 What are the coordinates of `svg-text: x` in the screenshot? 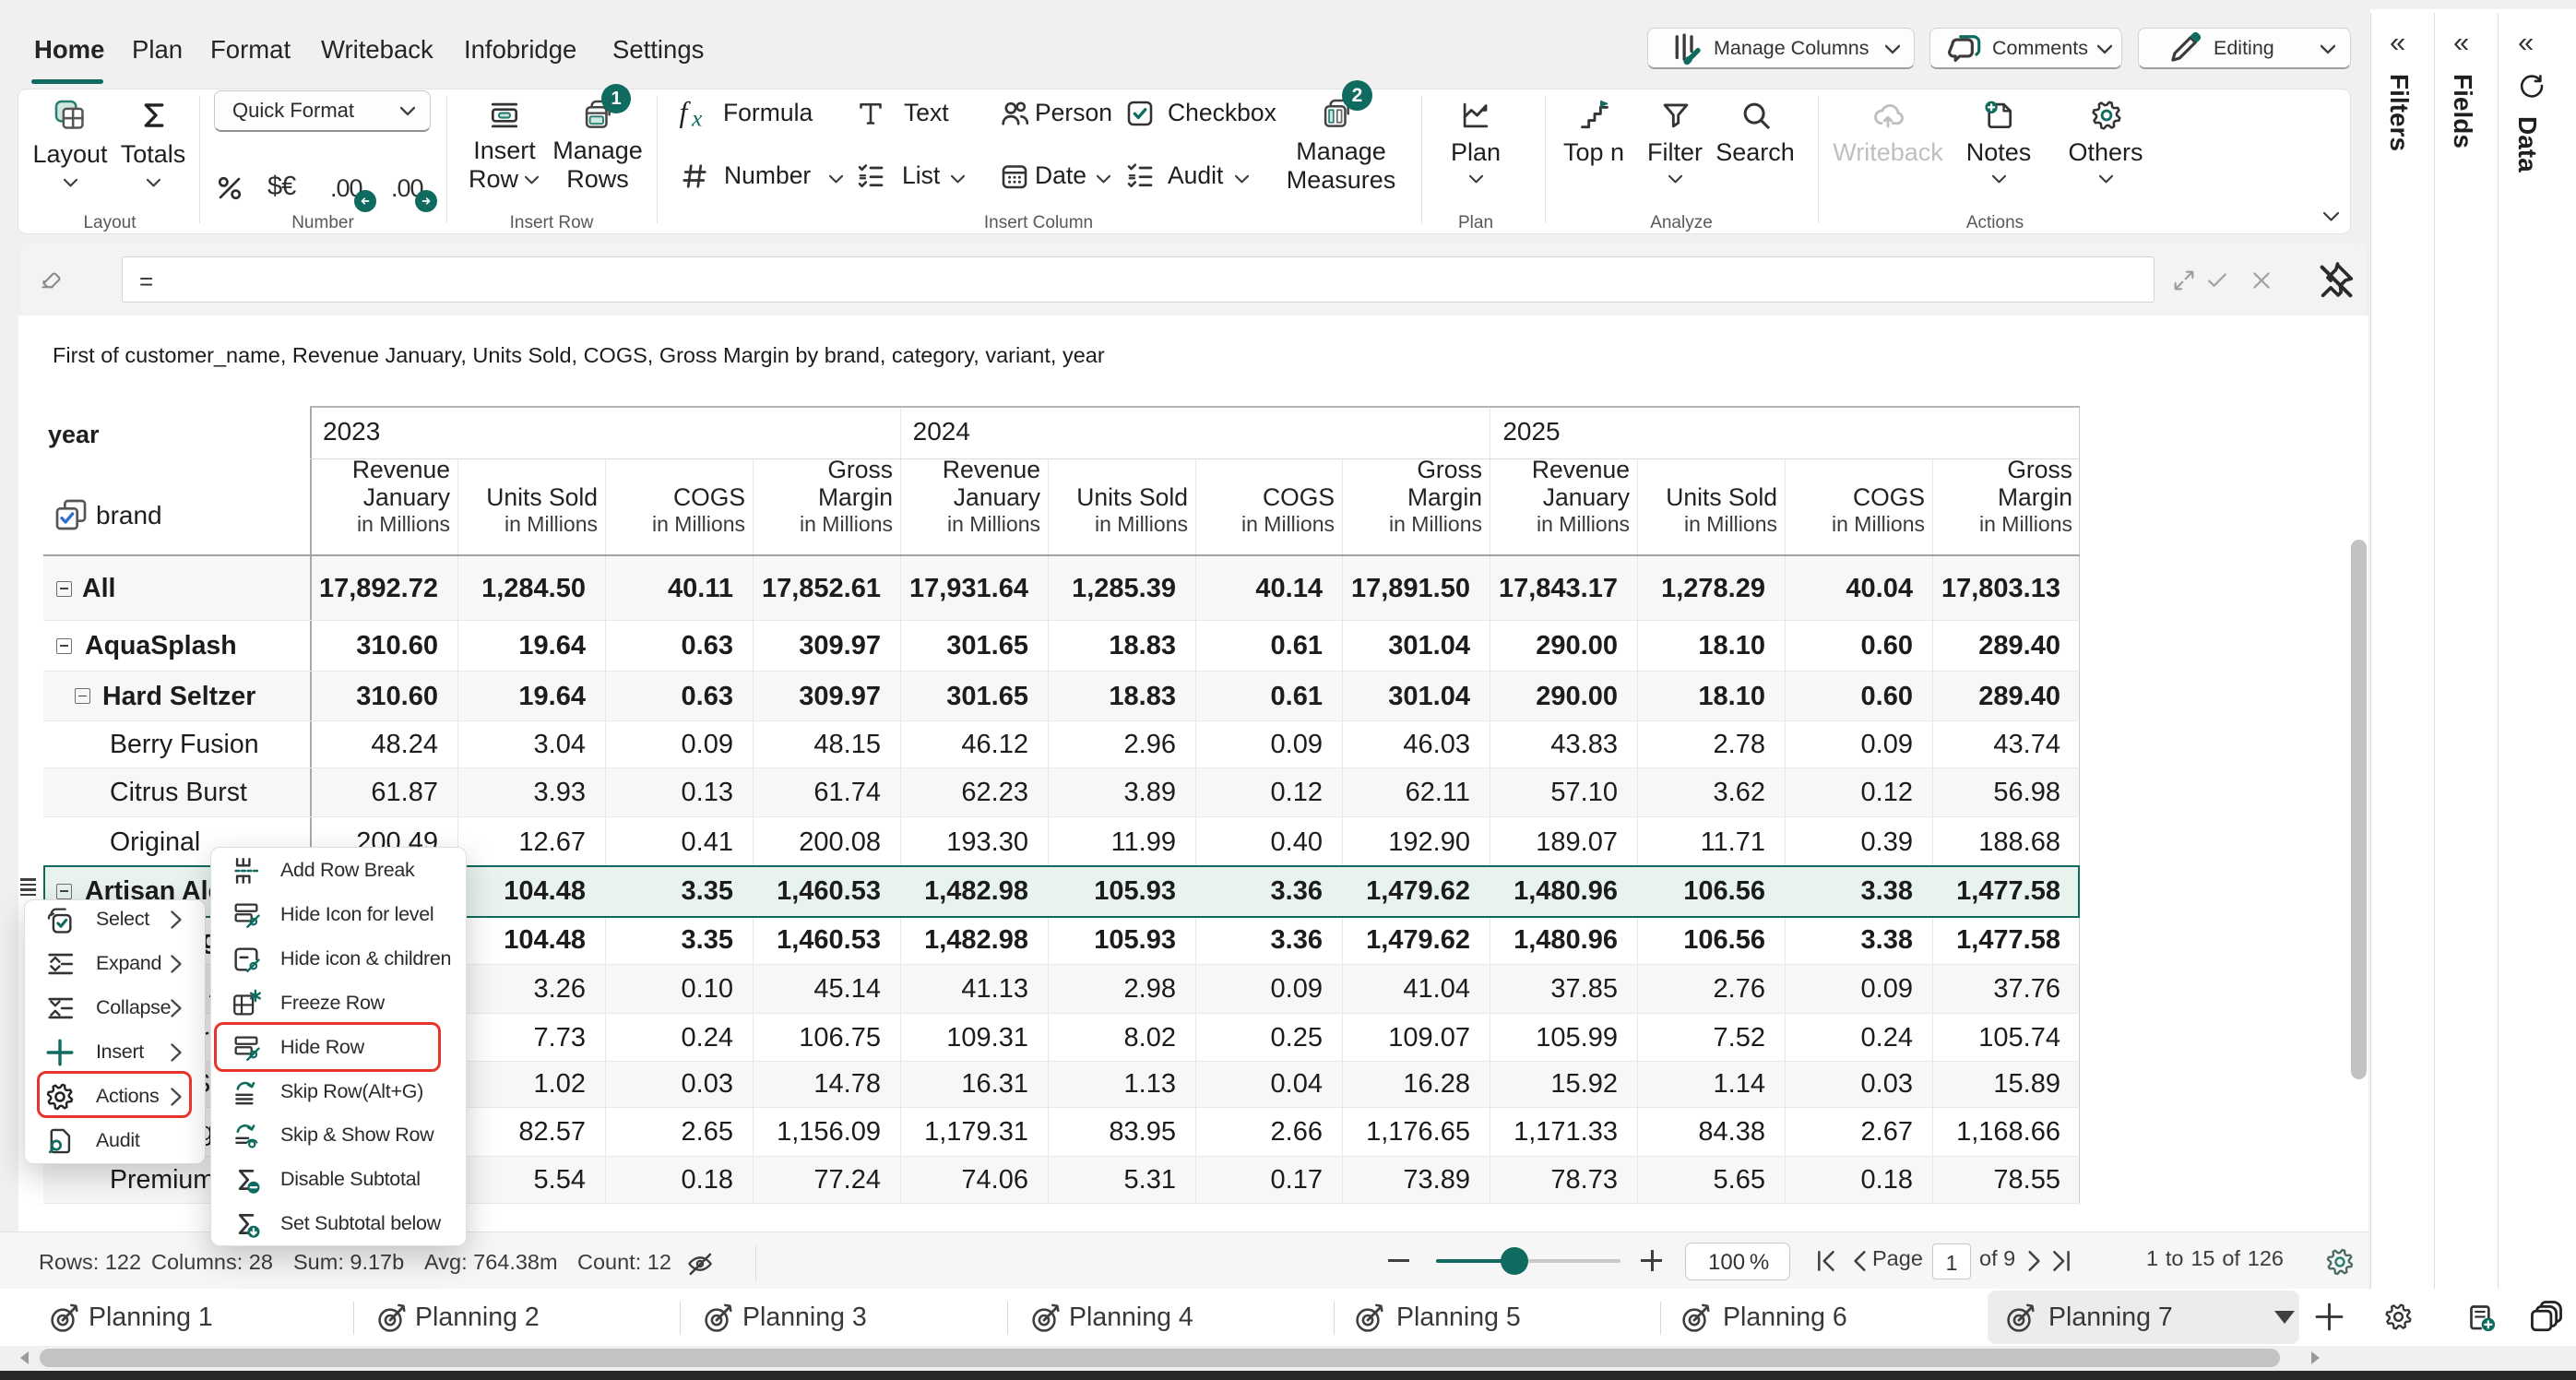 It's located at (697, 118).